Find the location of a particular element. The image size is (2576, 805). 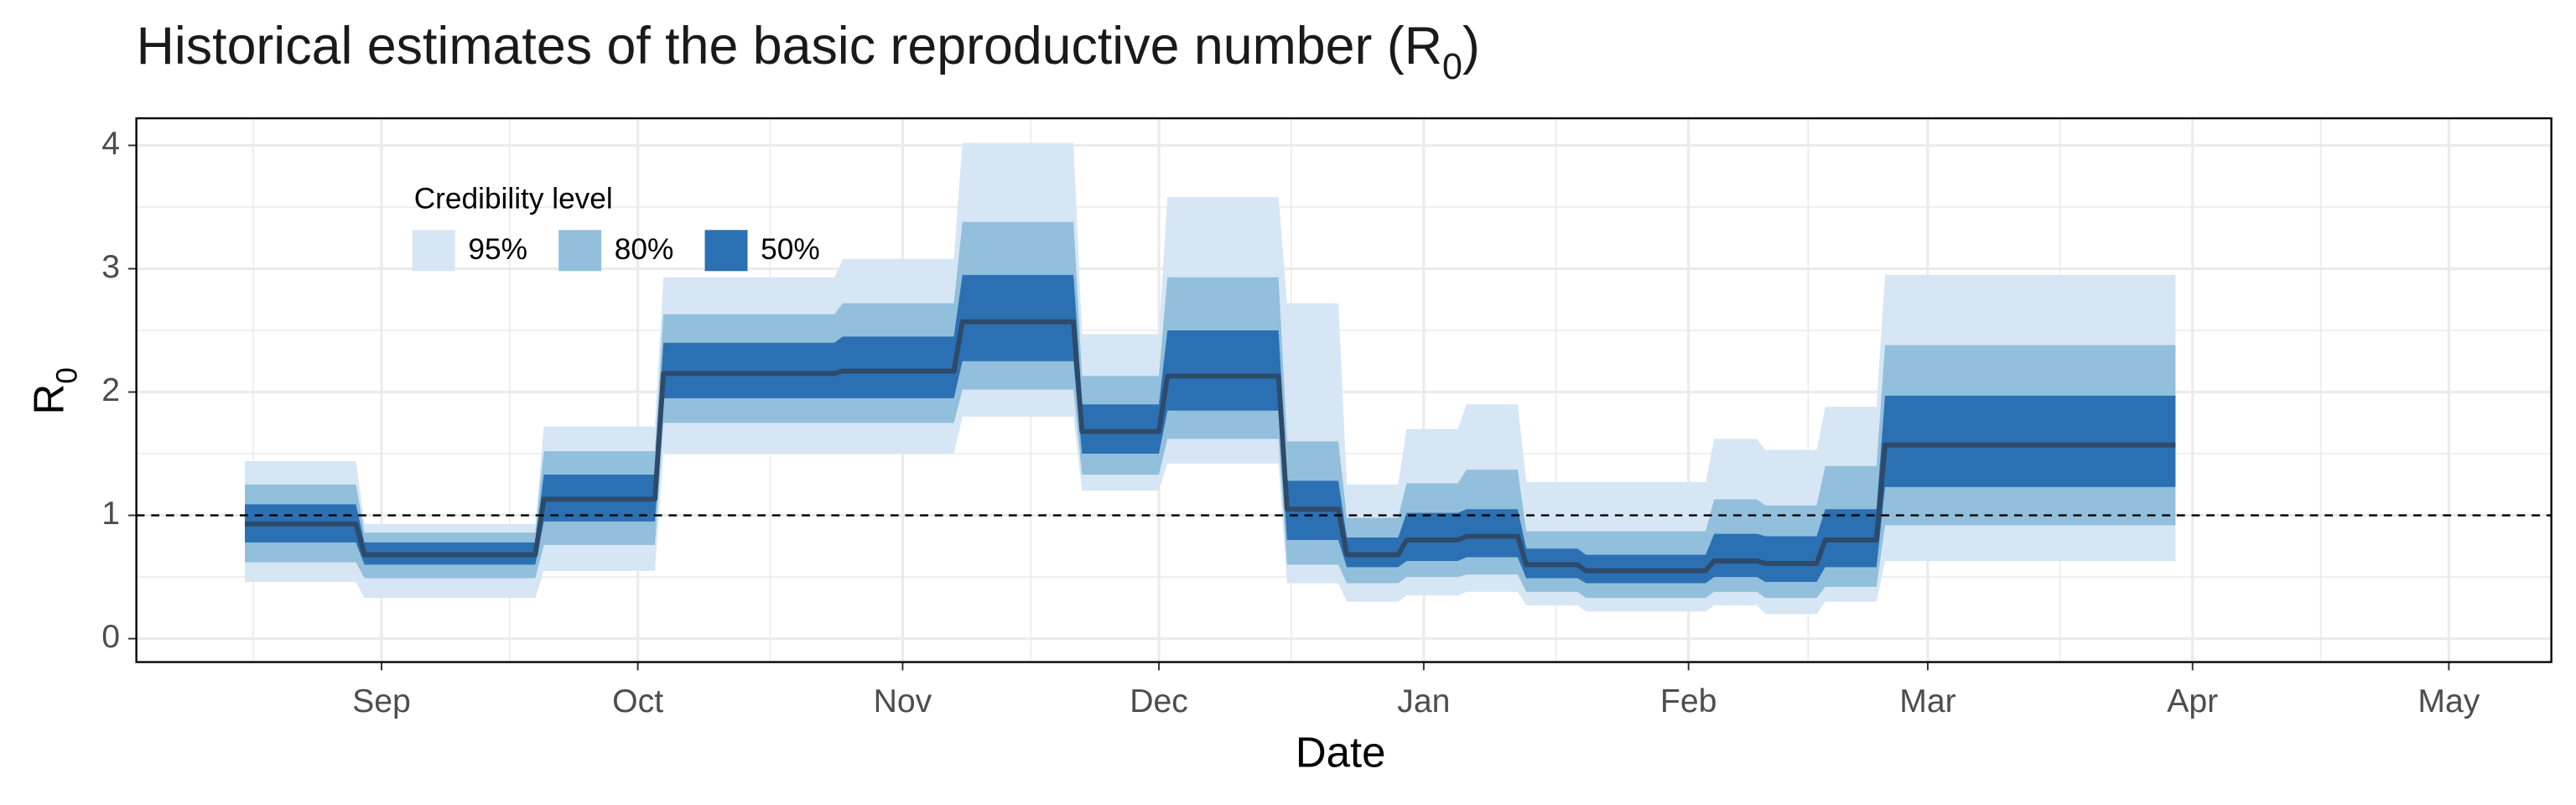

legend-label: 95% is located at coordinates (497, 249).